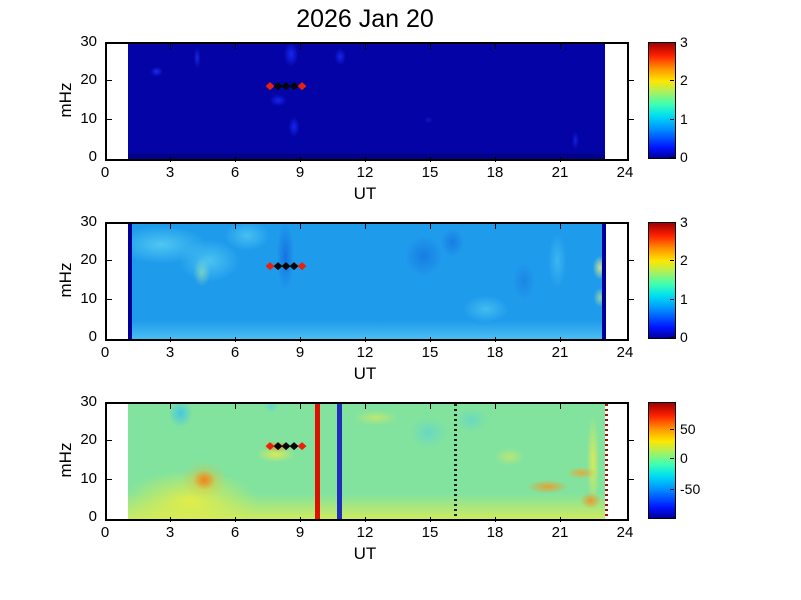 The width and height of the screenshot is (801, 600). What do you see at coordinates (367, 101) in the screenshot?
I see `plot-area-top` at bounding box center [367, 101].